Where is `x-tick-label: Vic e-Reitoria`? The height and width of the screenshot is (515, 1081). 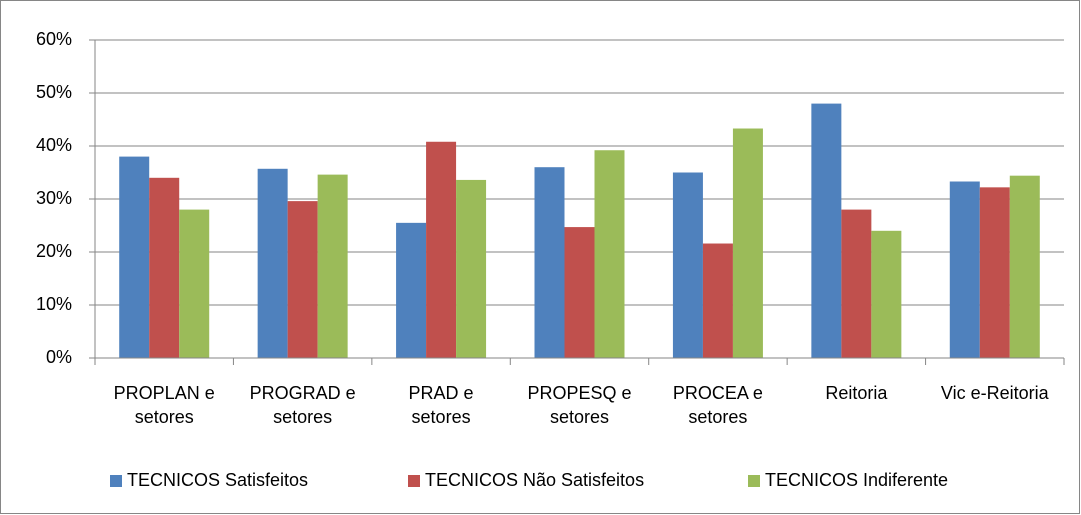 x-tick-label: Vic e-Reitoria is located at coordinates (994, 393).